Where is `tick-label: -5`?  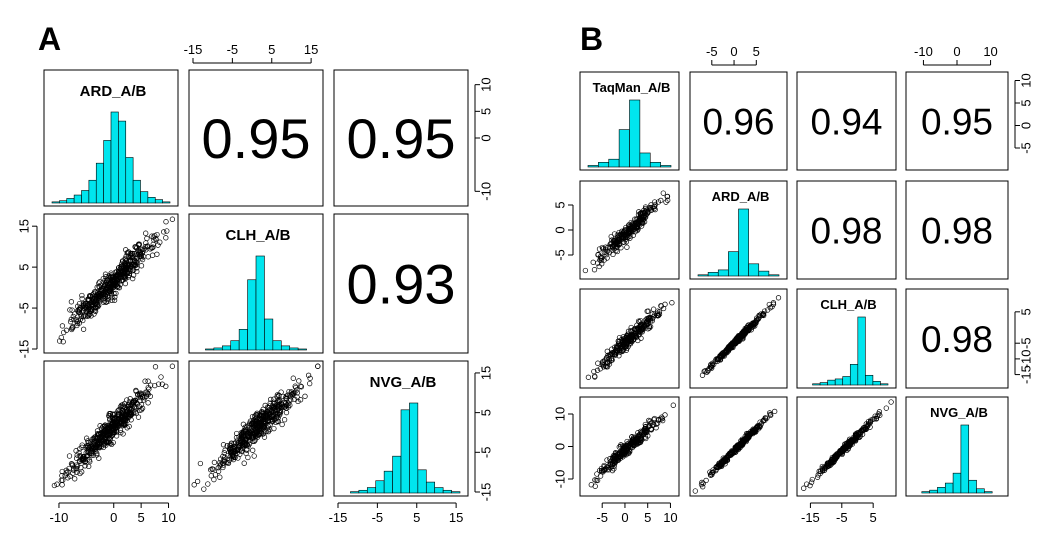
tick-label: -5 is located at coordinates (23, 308).